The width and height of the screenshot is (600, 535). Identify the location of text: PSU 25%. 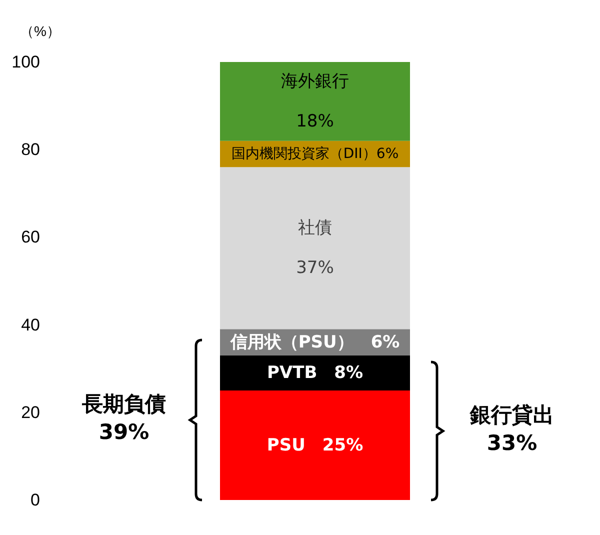
(315, 445).